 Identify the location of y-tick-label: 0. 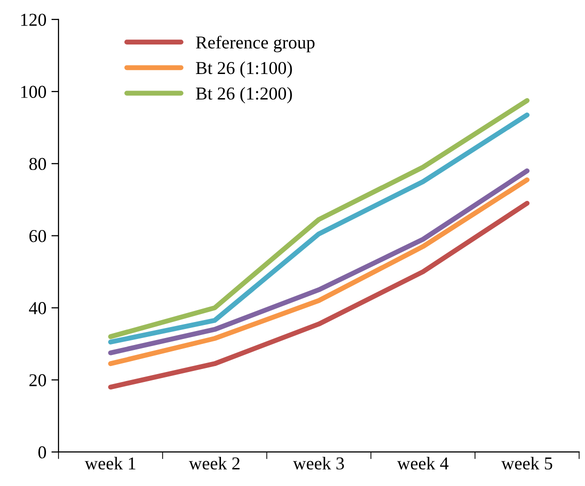
(42, 452).